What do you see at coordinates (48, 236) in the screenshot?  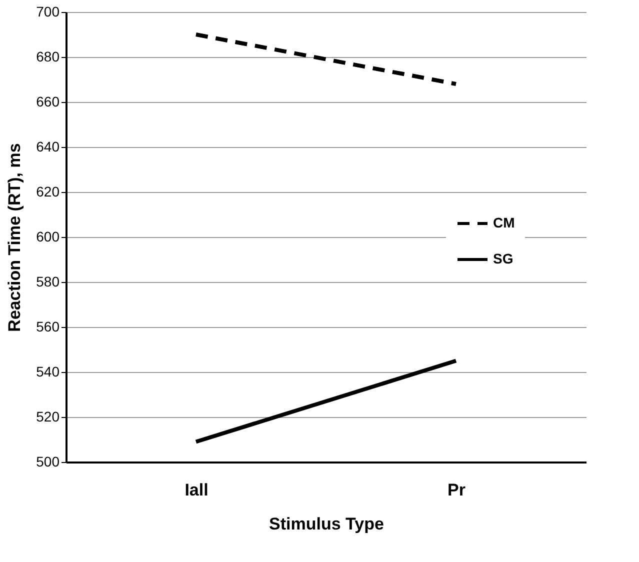 I see `y-tick-label: 600` at bounding box center [48, 236].